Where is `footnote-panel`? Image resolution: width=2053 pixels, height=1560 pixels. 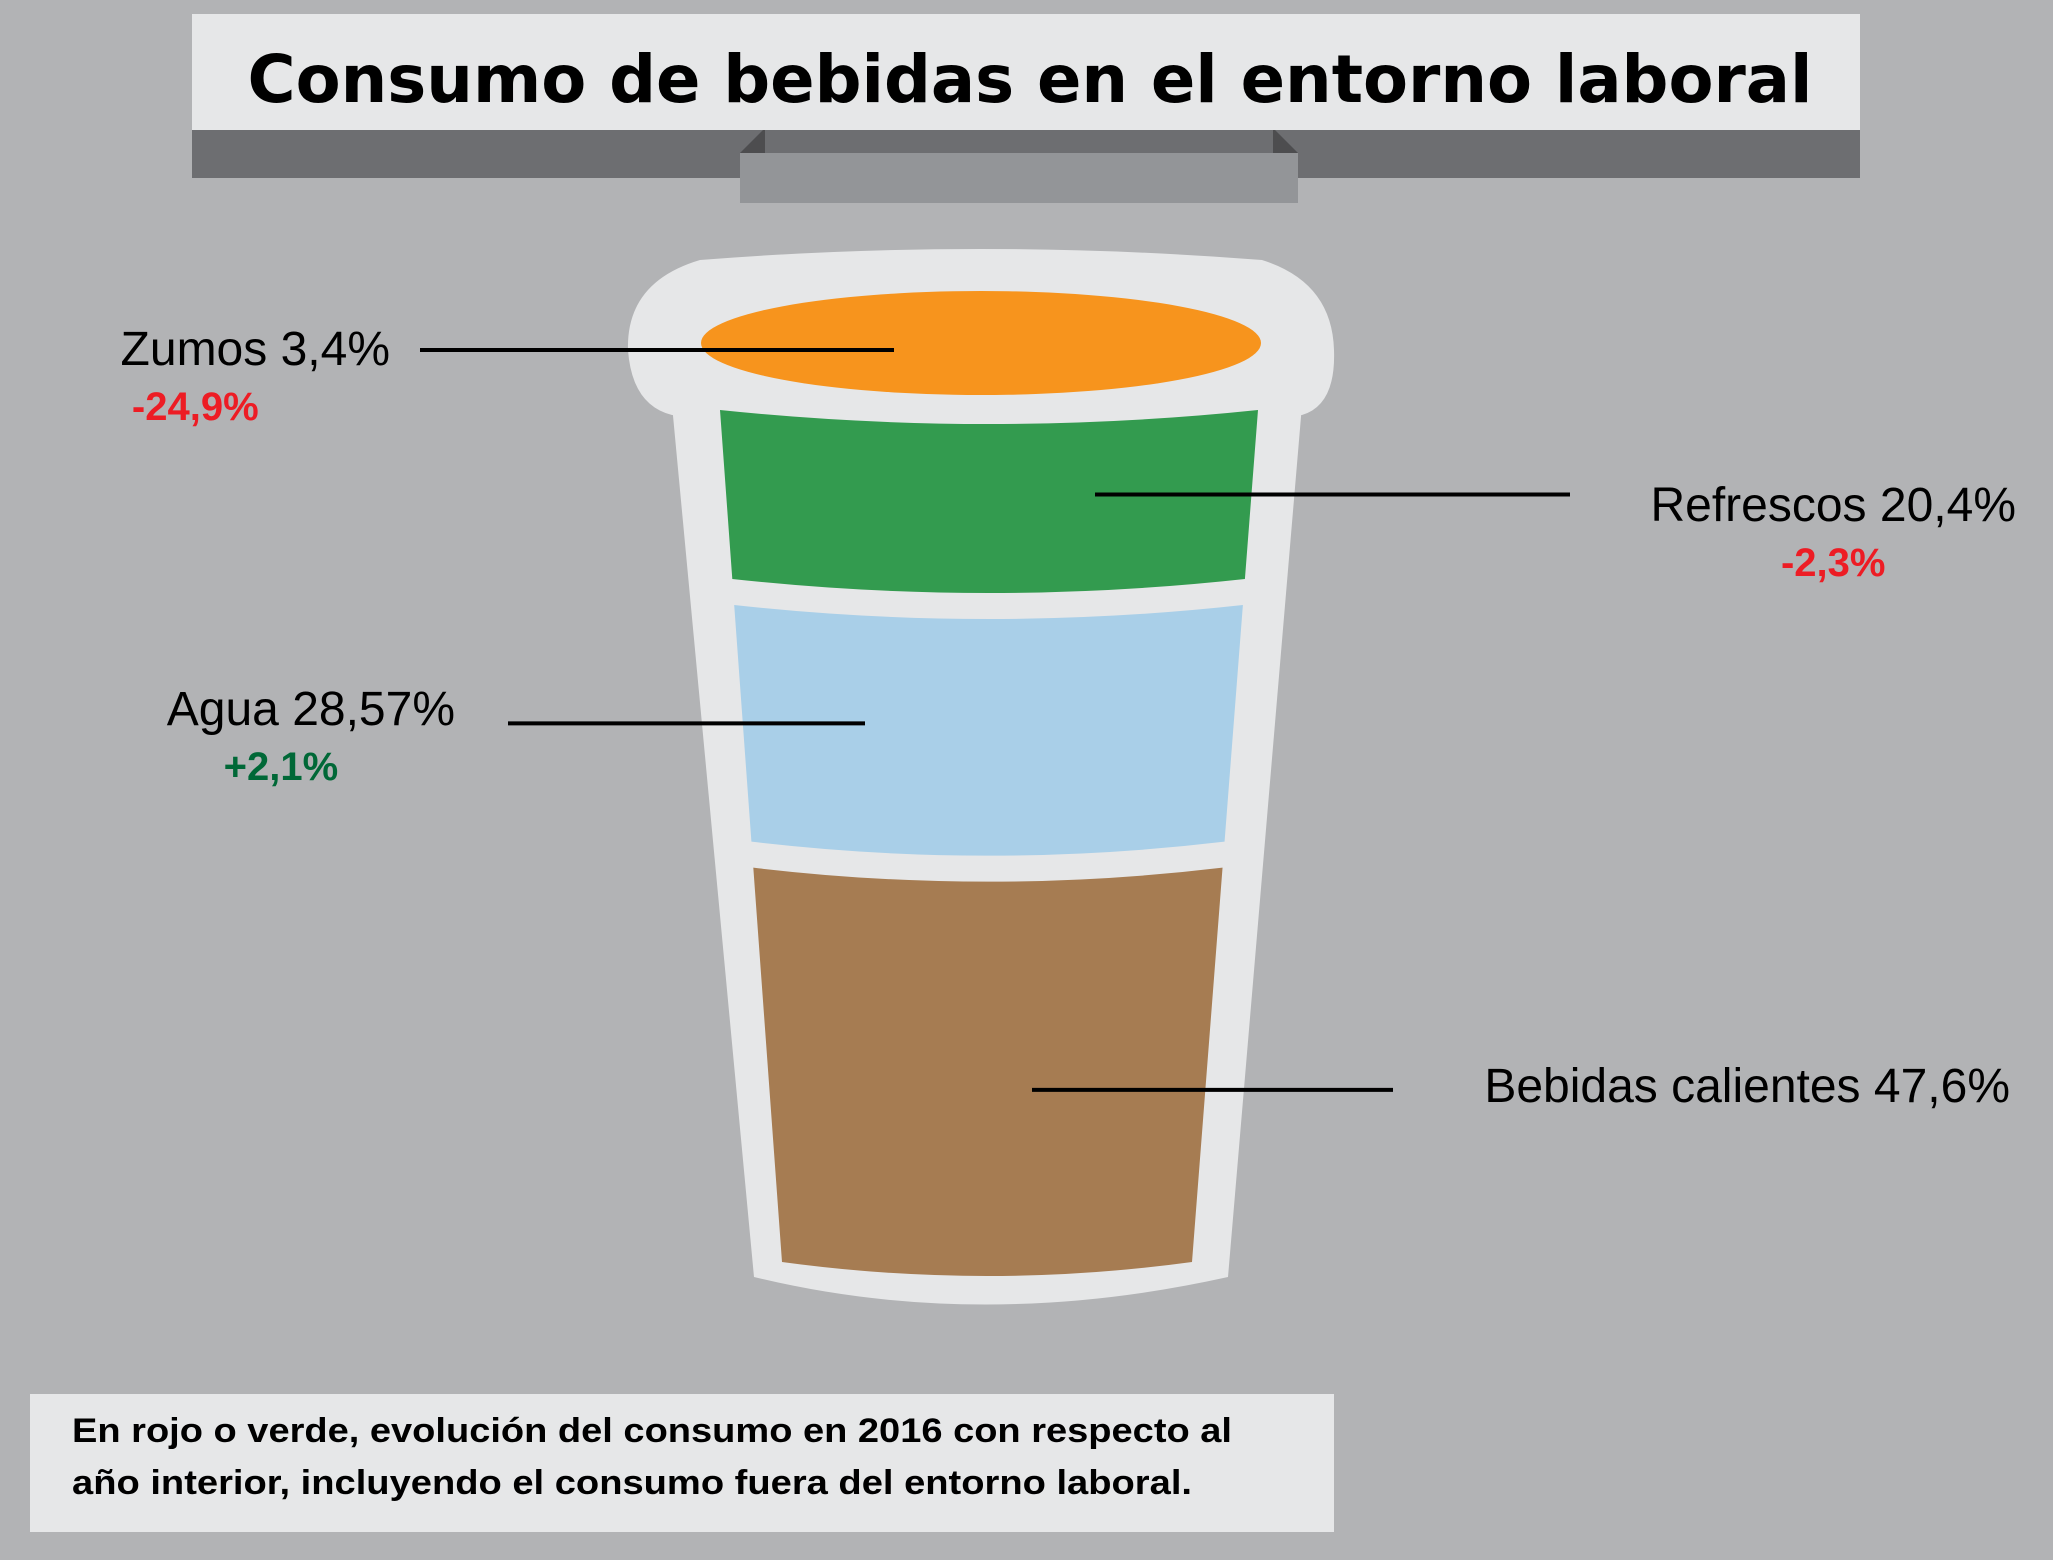 footnote-panel is located at coordinates (682, 1463).